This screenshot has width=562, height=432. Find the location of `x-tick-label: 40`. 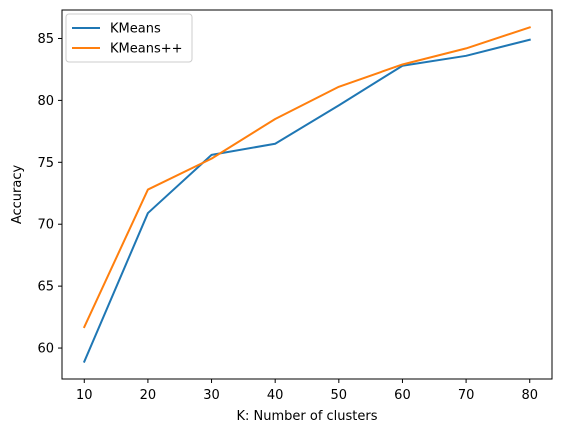

x-tick-label: 40 is located at coordinates (275, 395).